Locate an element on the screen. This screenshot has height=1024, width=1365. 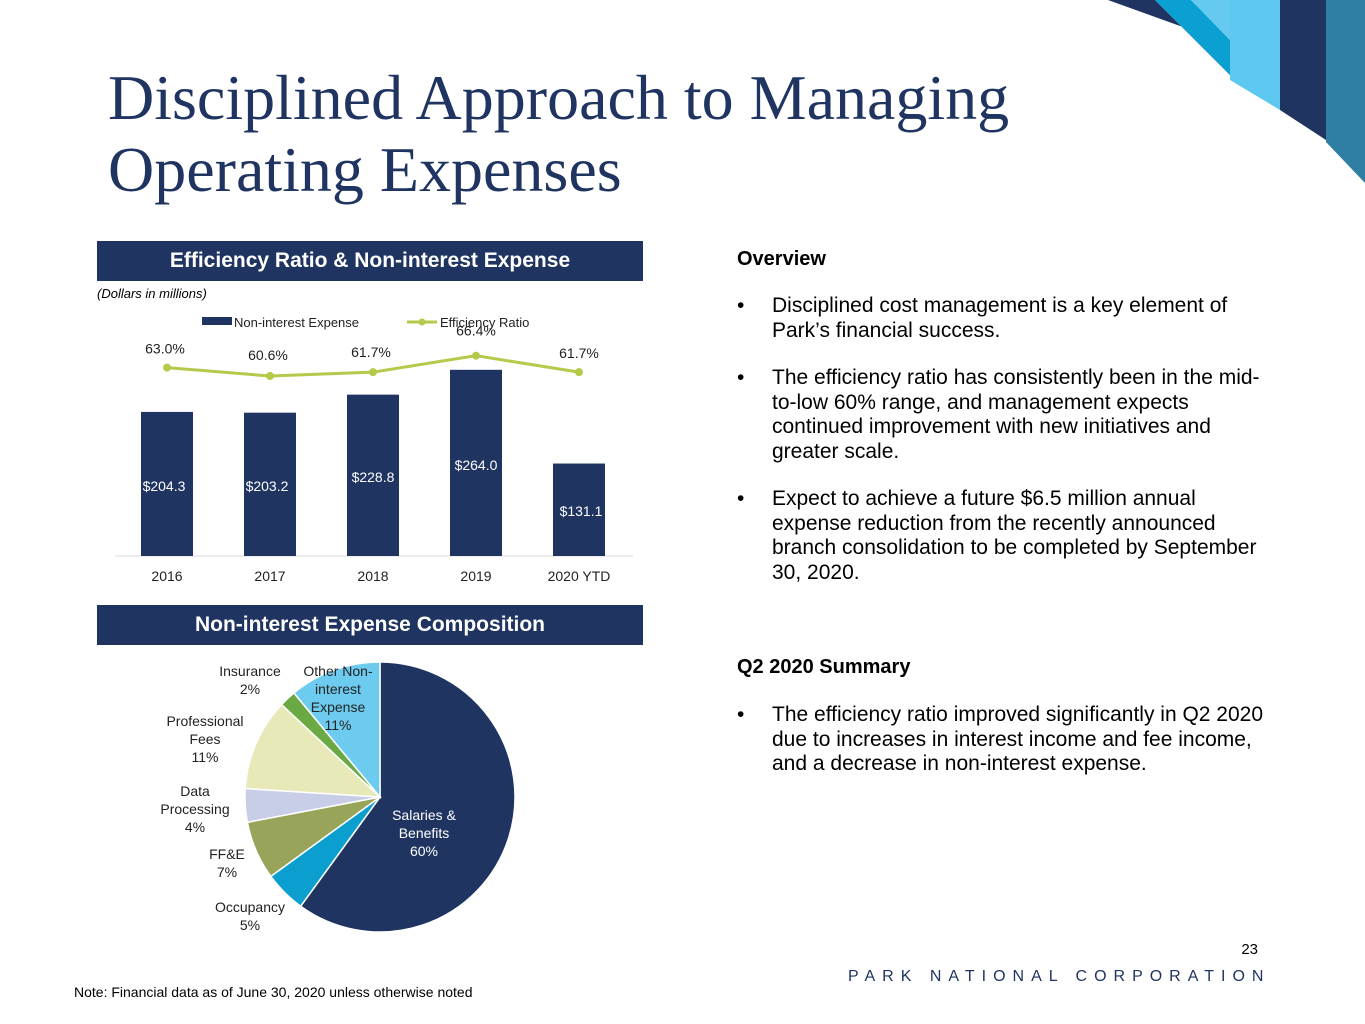
pie-label-occupancy: Occupancy 5% is located at coordinates (250, 916).